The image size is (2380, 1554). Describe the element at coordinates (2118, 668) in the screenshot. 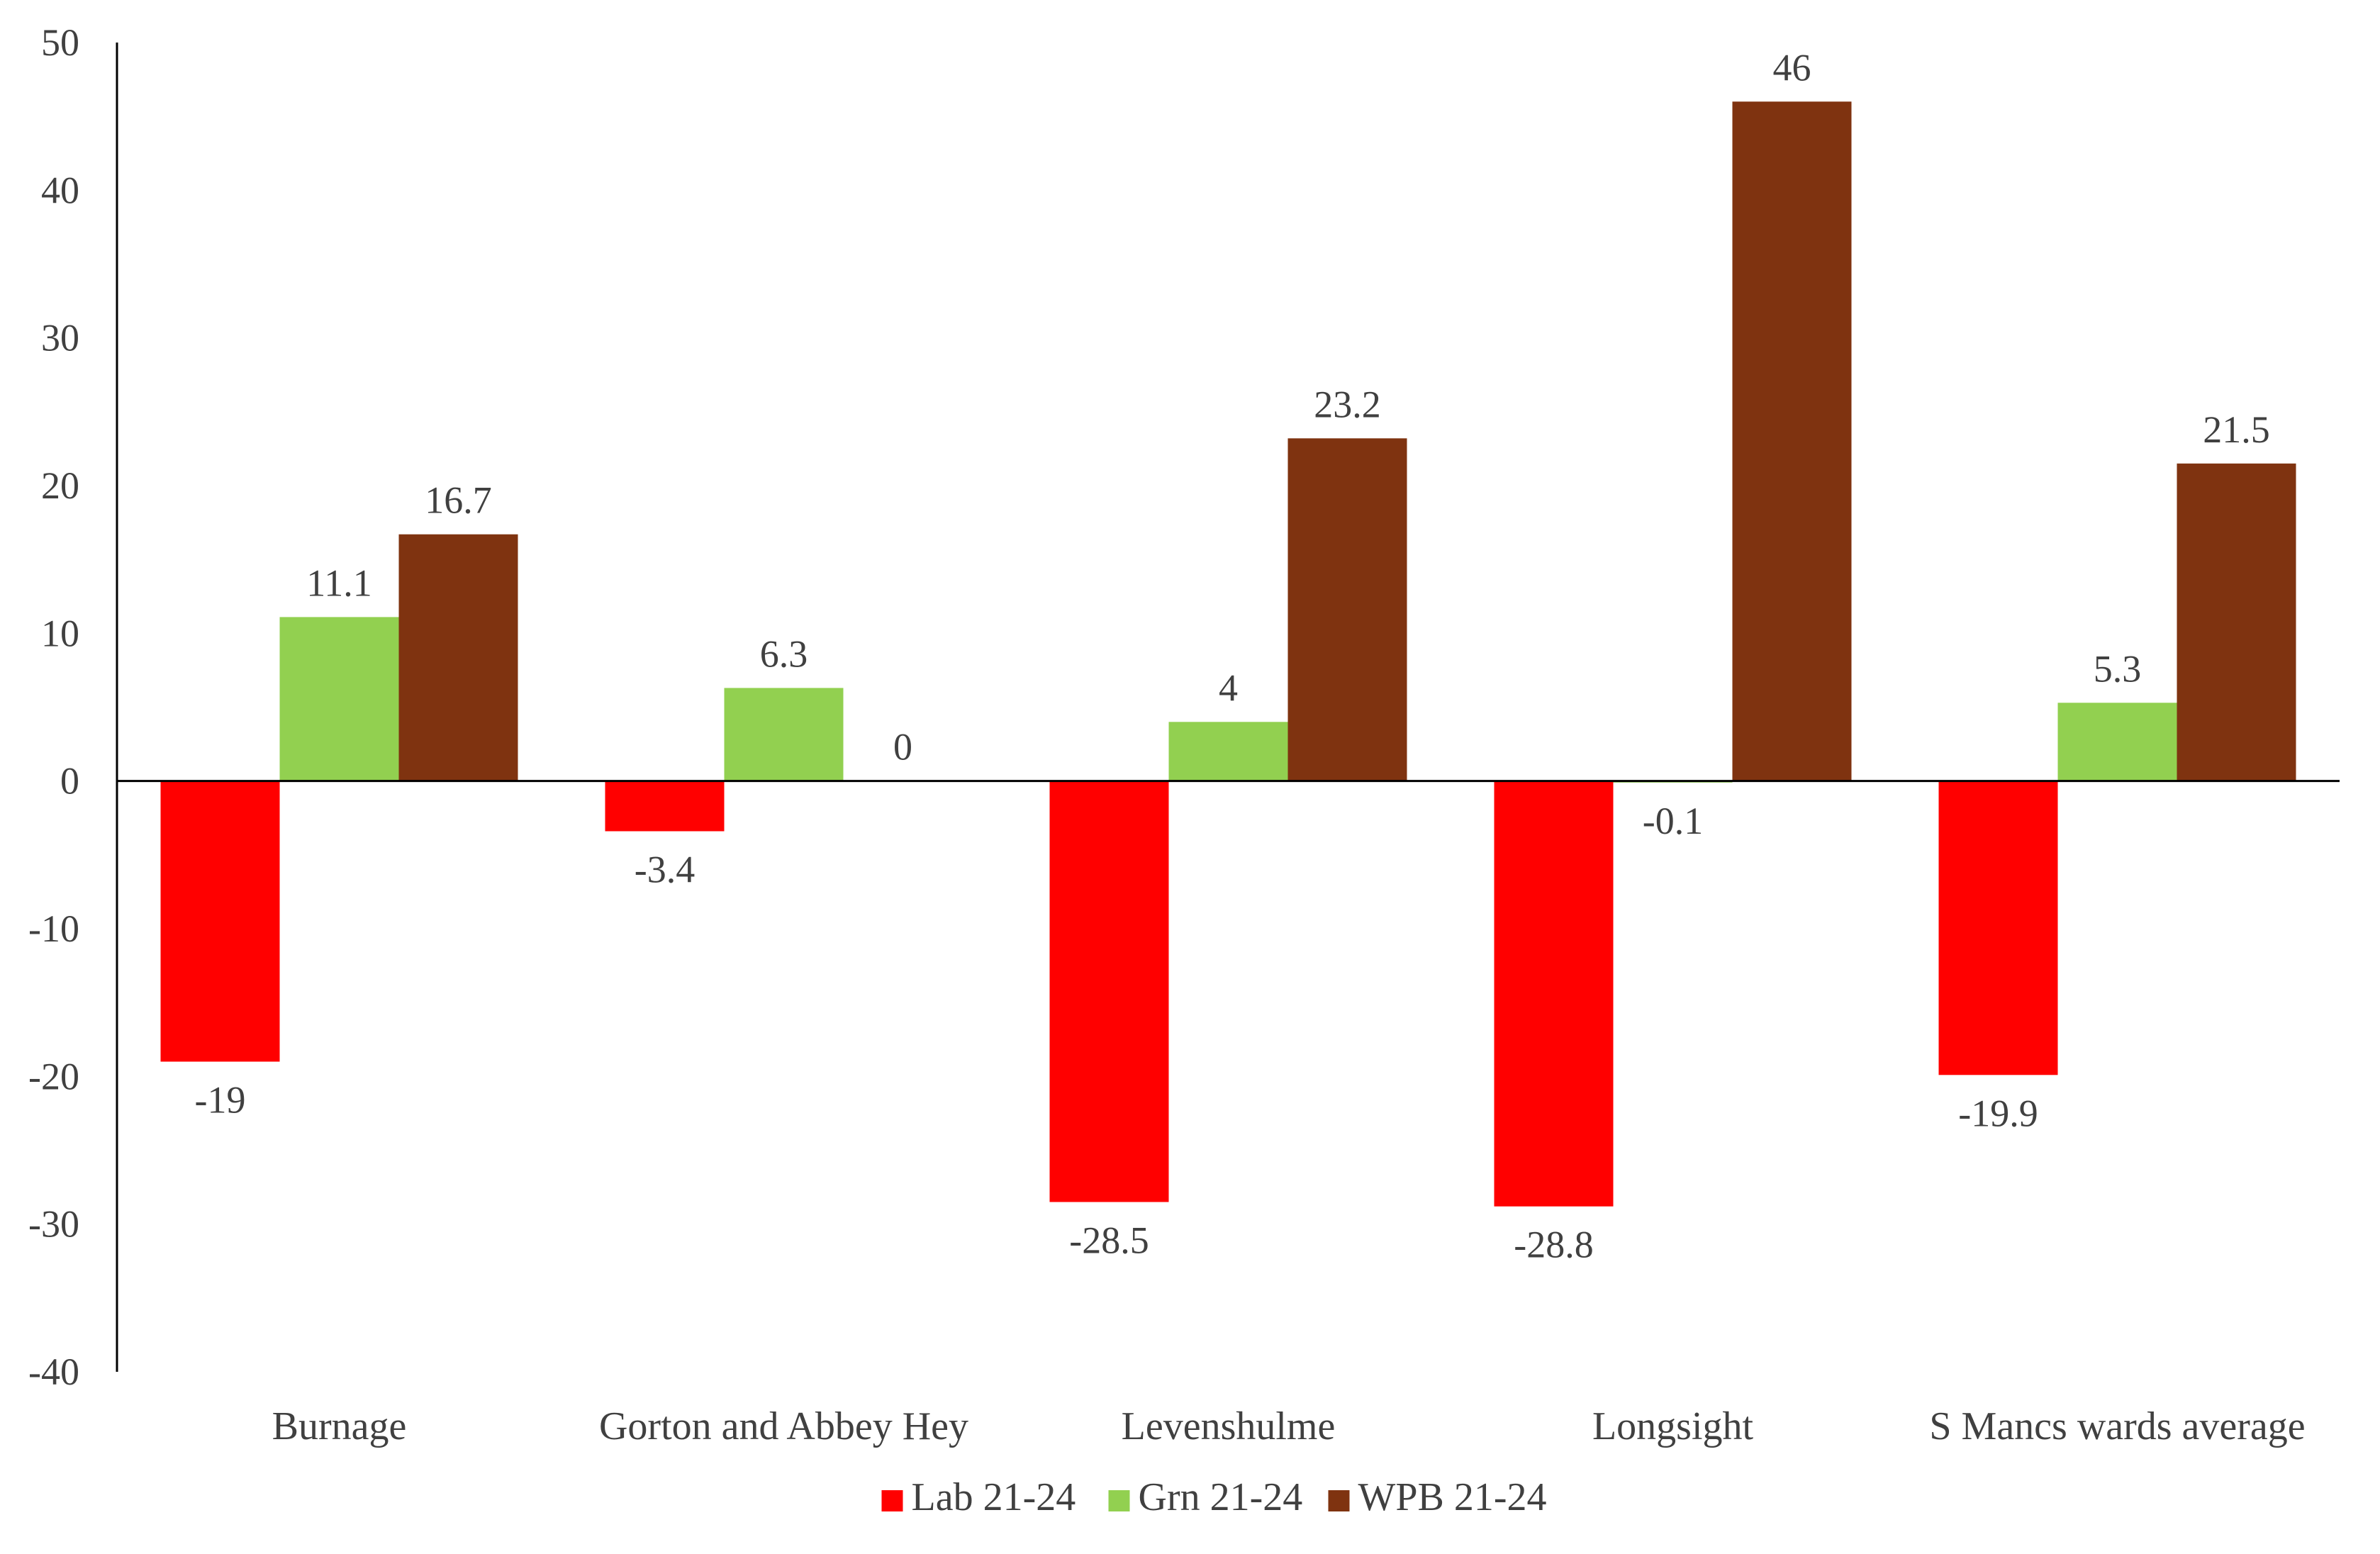

I see `data-label-grn-21-24-s-mancs-wards-average: 5.3` at that location.